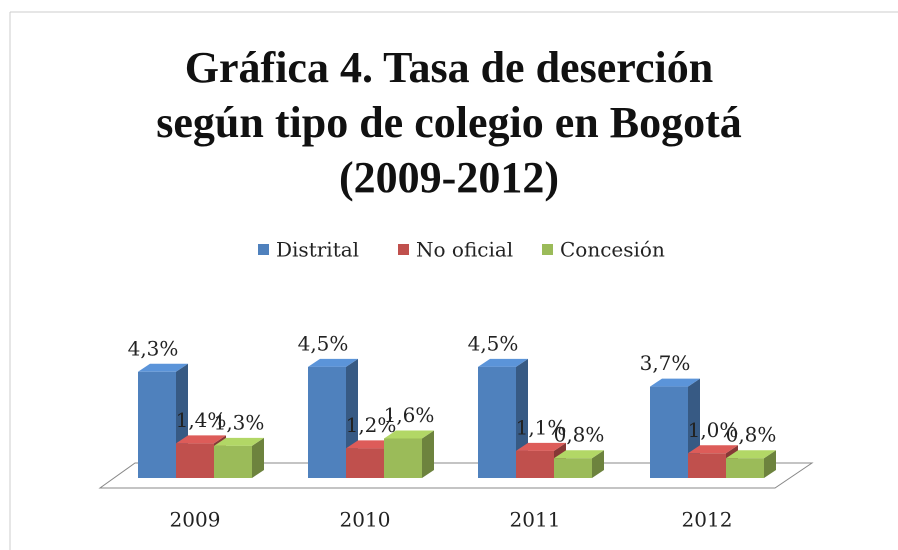 This screenshot has width=898, height=550. What do you see at coordinates (535, 520) in the screenshot?
I see `x-tick-label: 2011` at bounding box center [535, 520].